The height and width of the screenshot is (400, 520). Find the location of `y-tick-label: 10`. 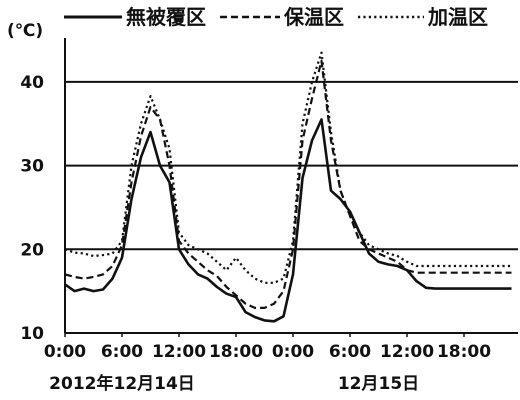

y-tick-label: 10 is located at coordinates (32, 334).